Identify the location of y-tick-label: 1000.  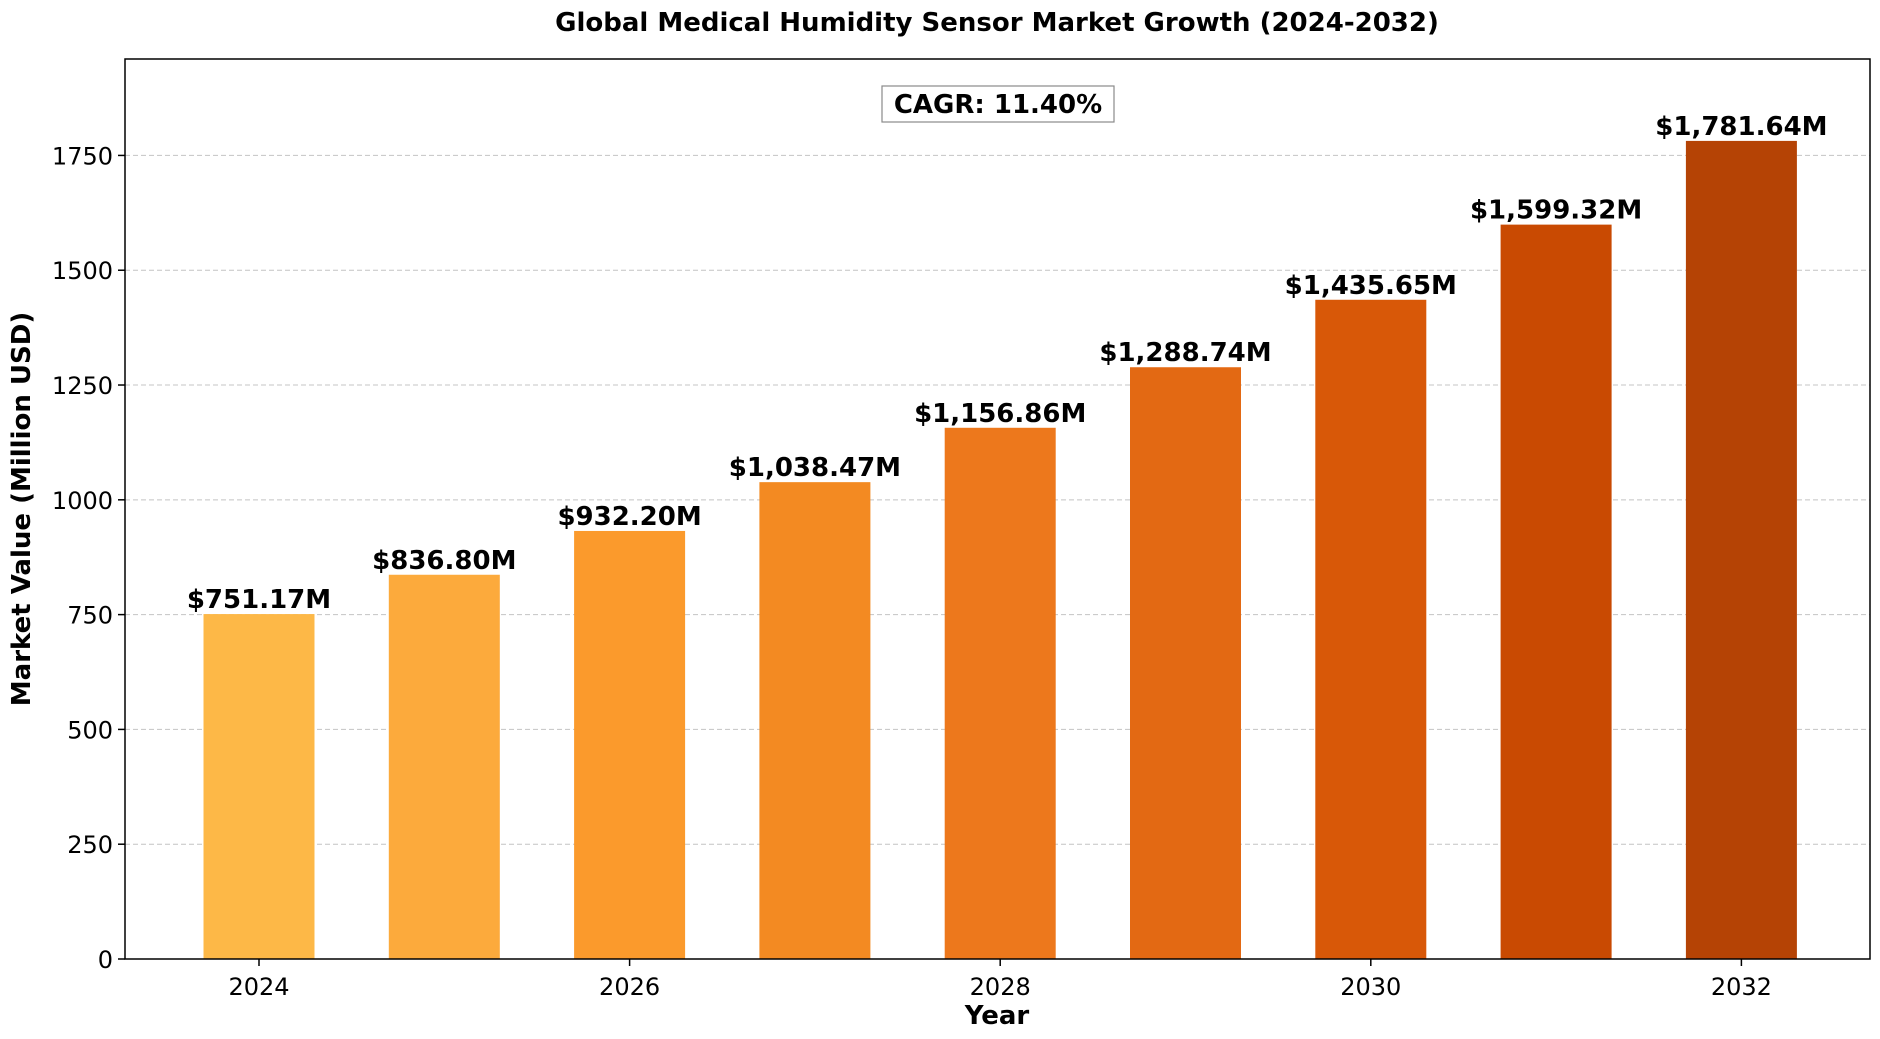
(82, 501).